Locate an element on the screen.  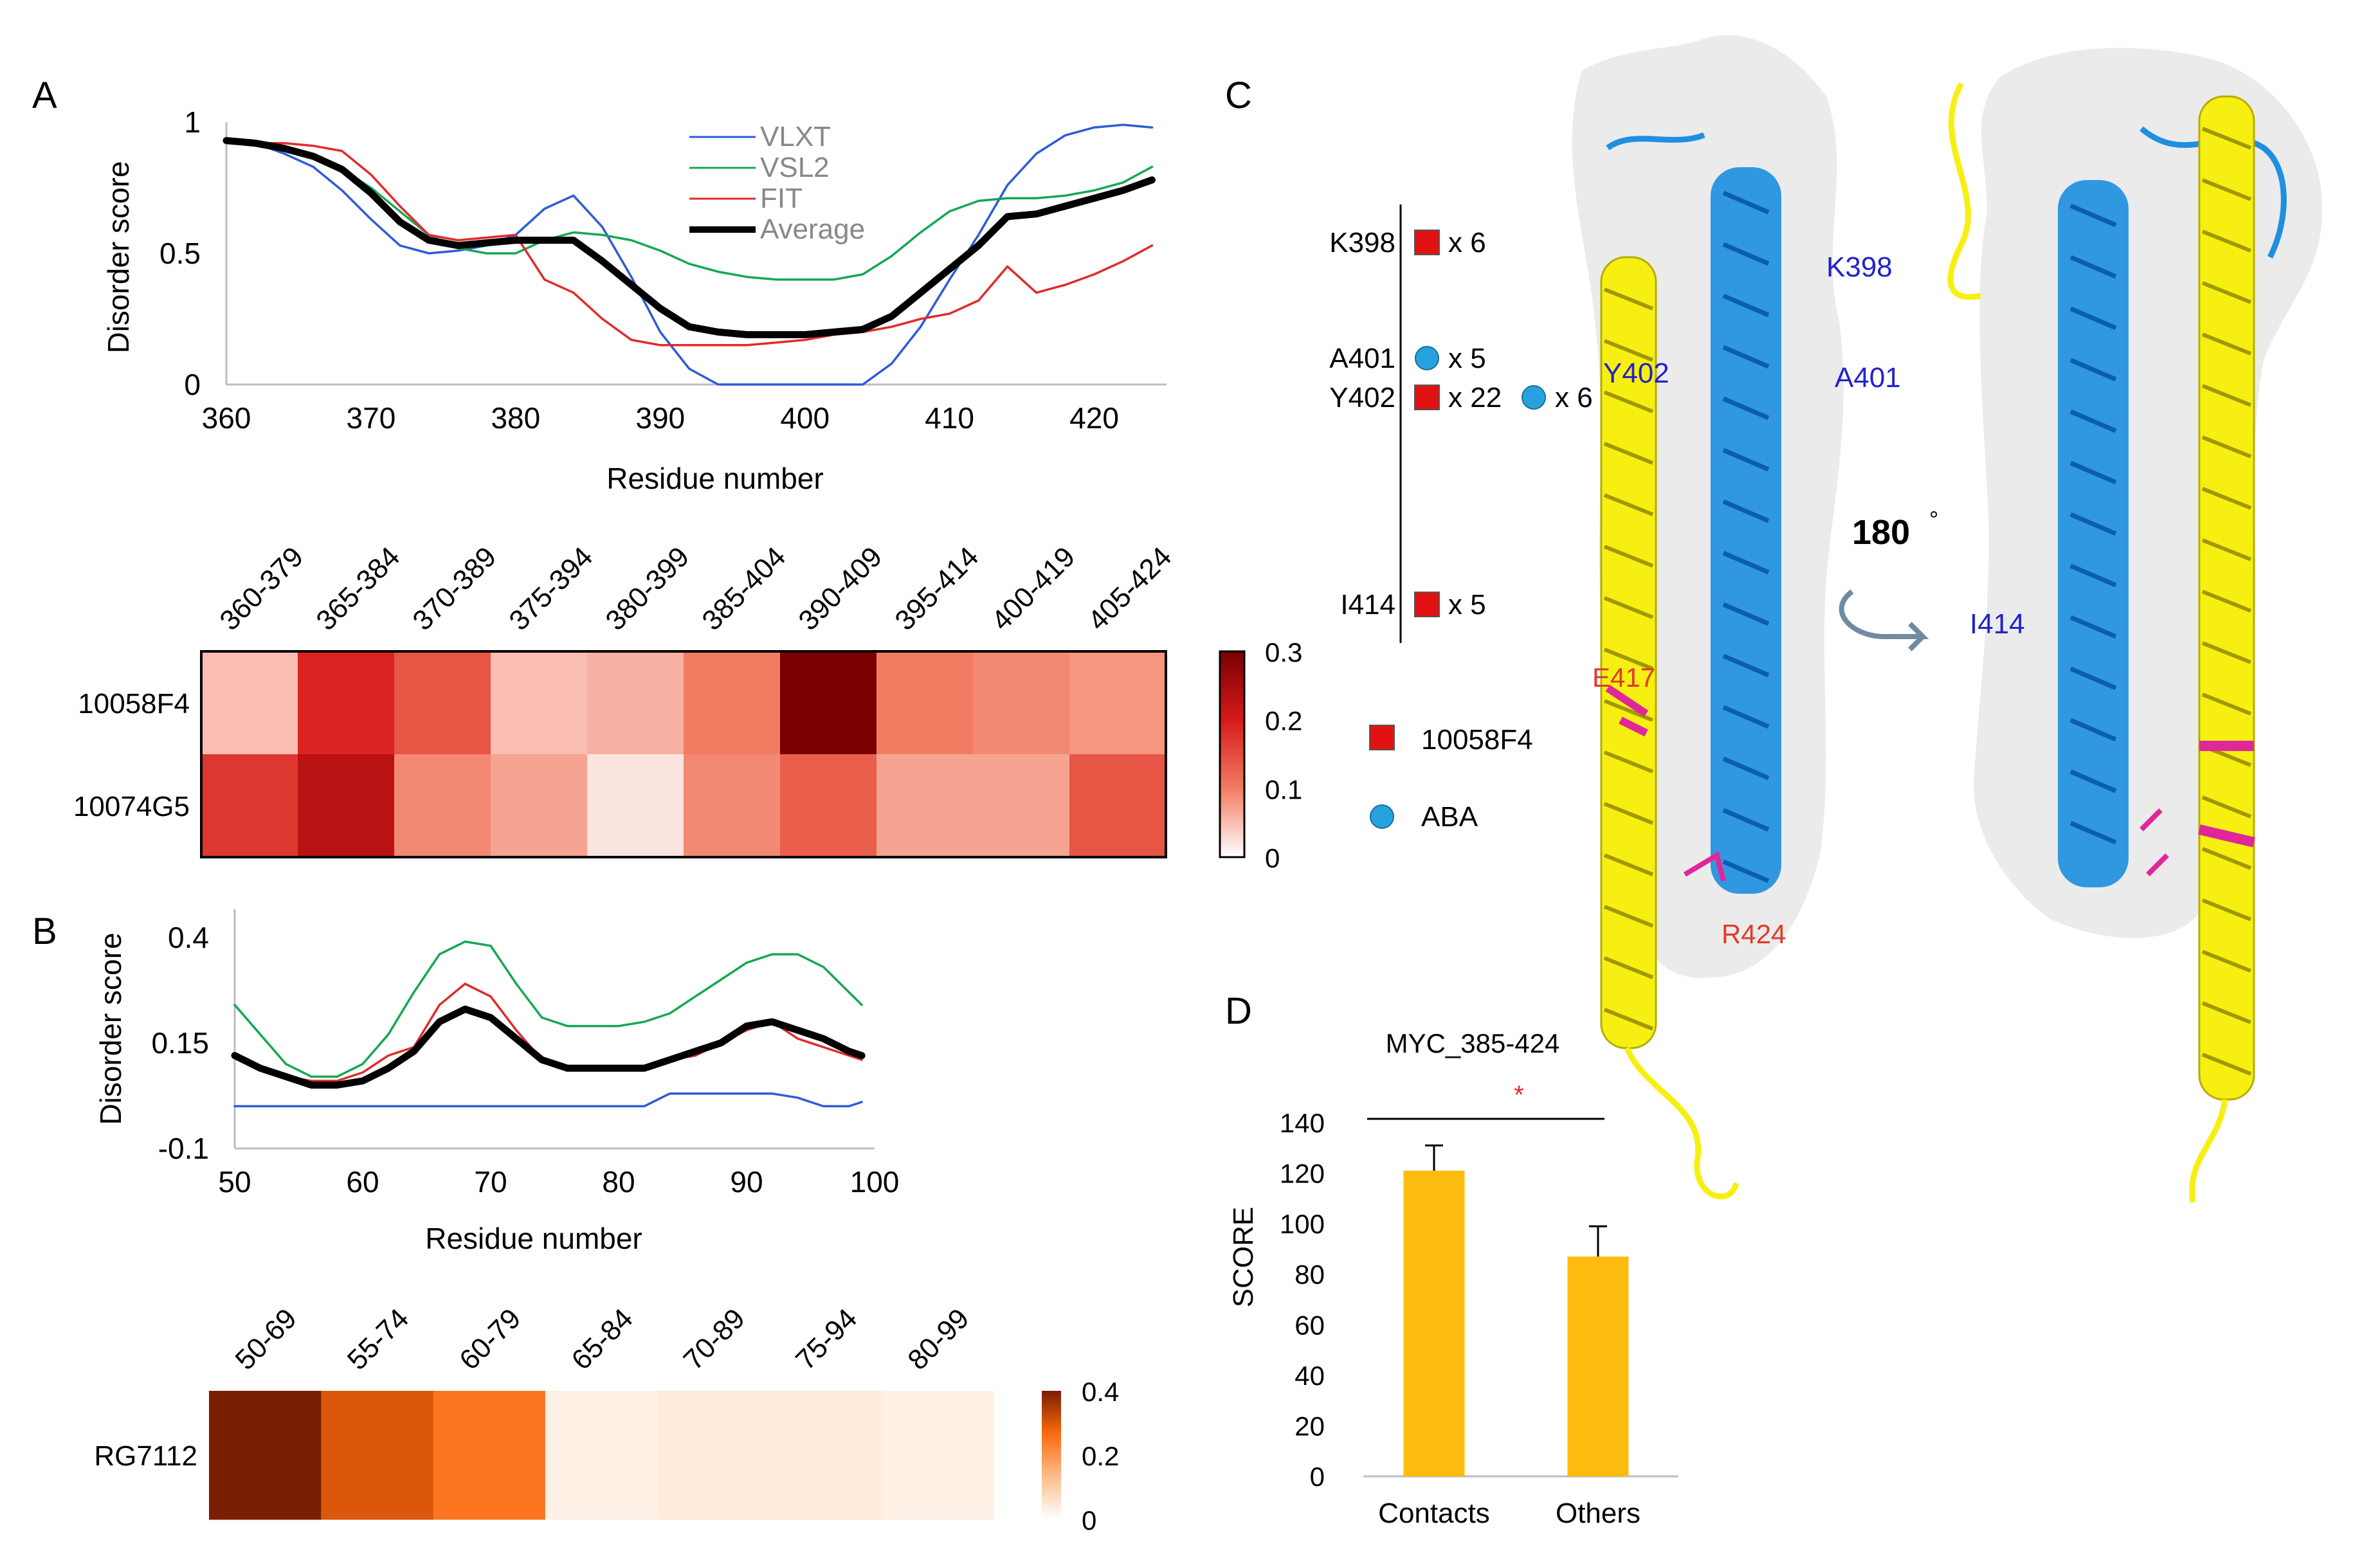
line-a-x-tick-370: 370 is located at coordinates (371, 418).